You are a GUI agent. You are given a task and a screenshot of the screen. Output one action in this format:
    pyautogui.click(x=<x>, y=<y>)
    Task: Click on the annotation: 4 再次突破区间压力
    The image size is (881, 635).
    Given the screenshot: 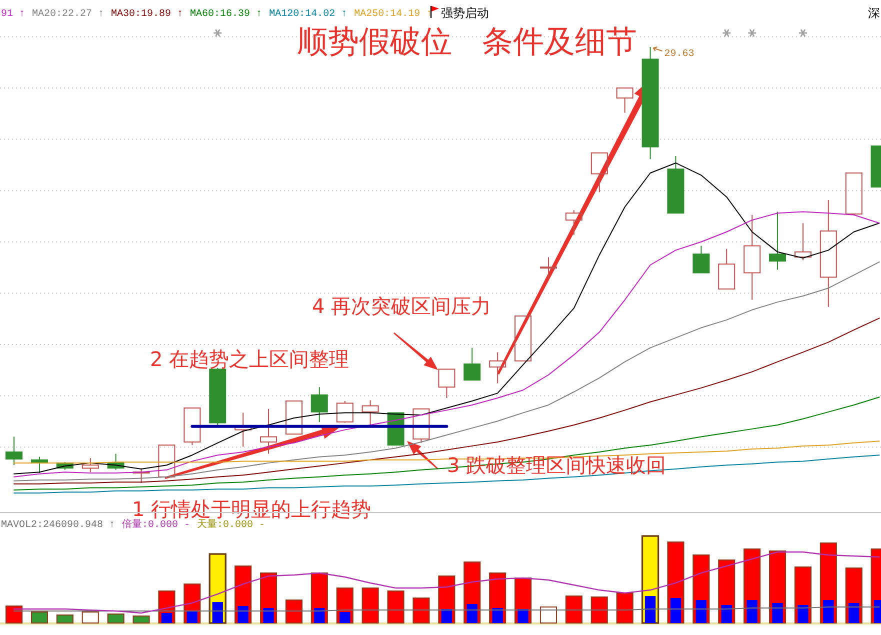 What is the action you would take?
    pyautogui.click(x=402, y=306)
    